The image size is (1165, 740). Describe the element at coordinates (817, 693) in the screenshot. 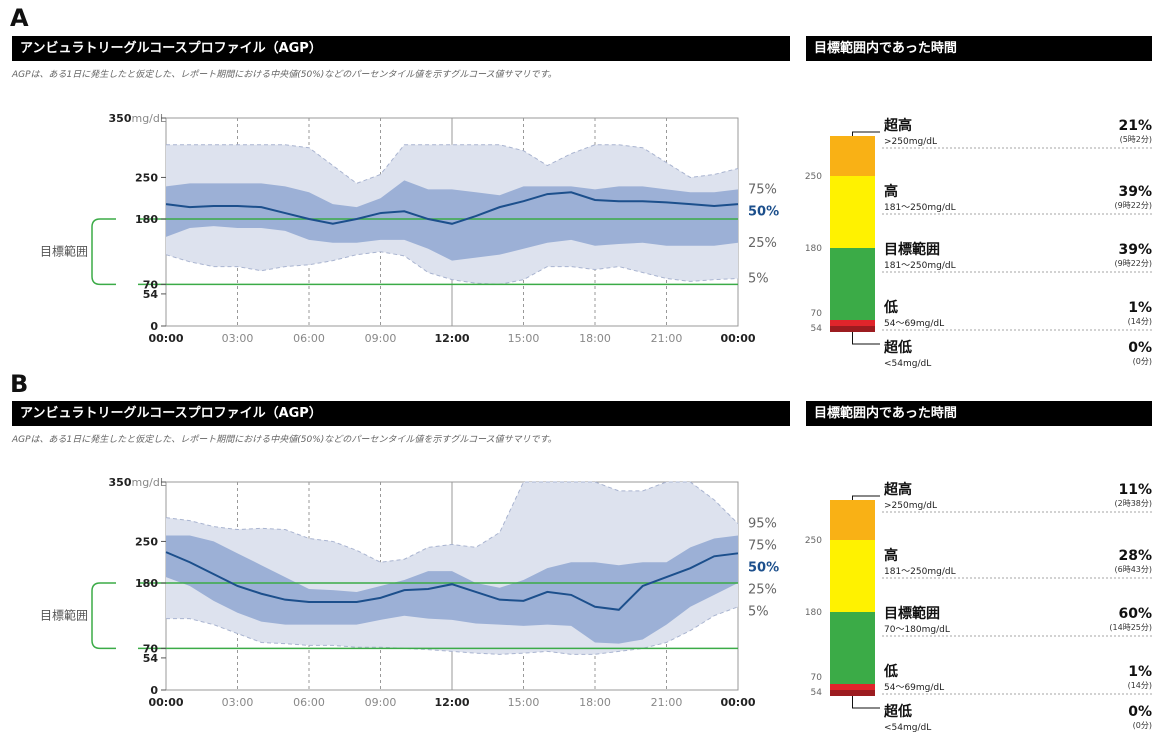

I see `tir-bar-tick: 54` at that location.